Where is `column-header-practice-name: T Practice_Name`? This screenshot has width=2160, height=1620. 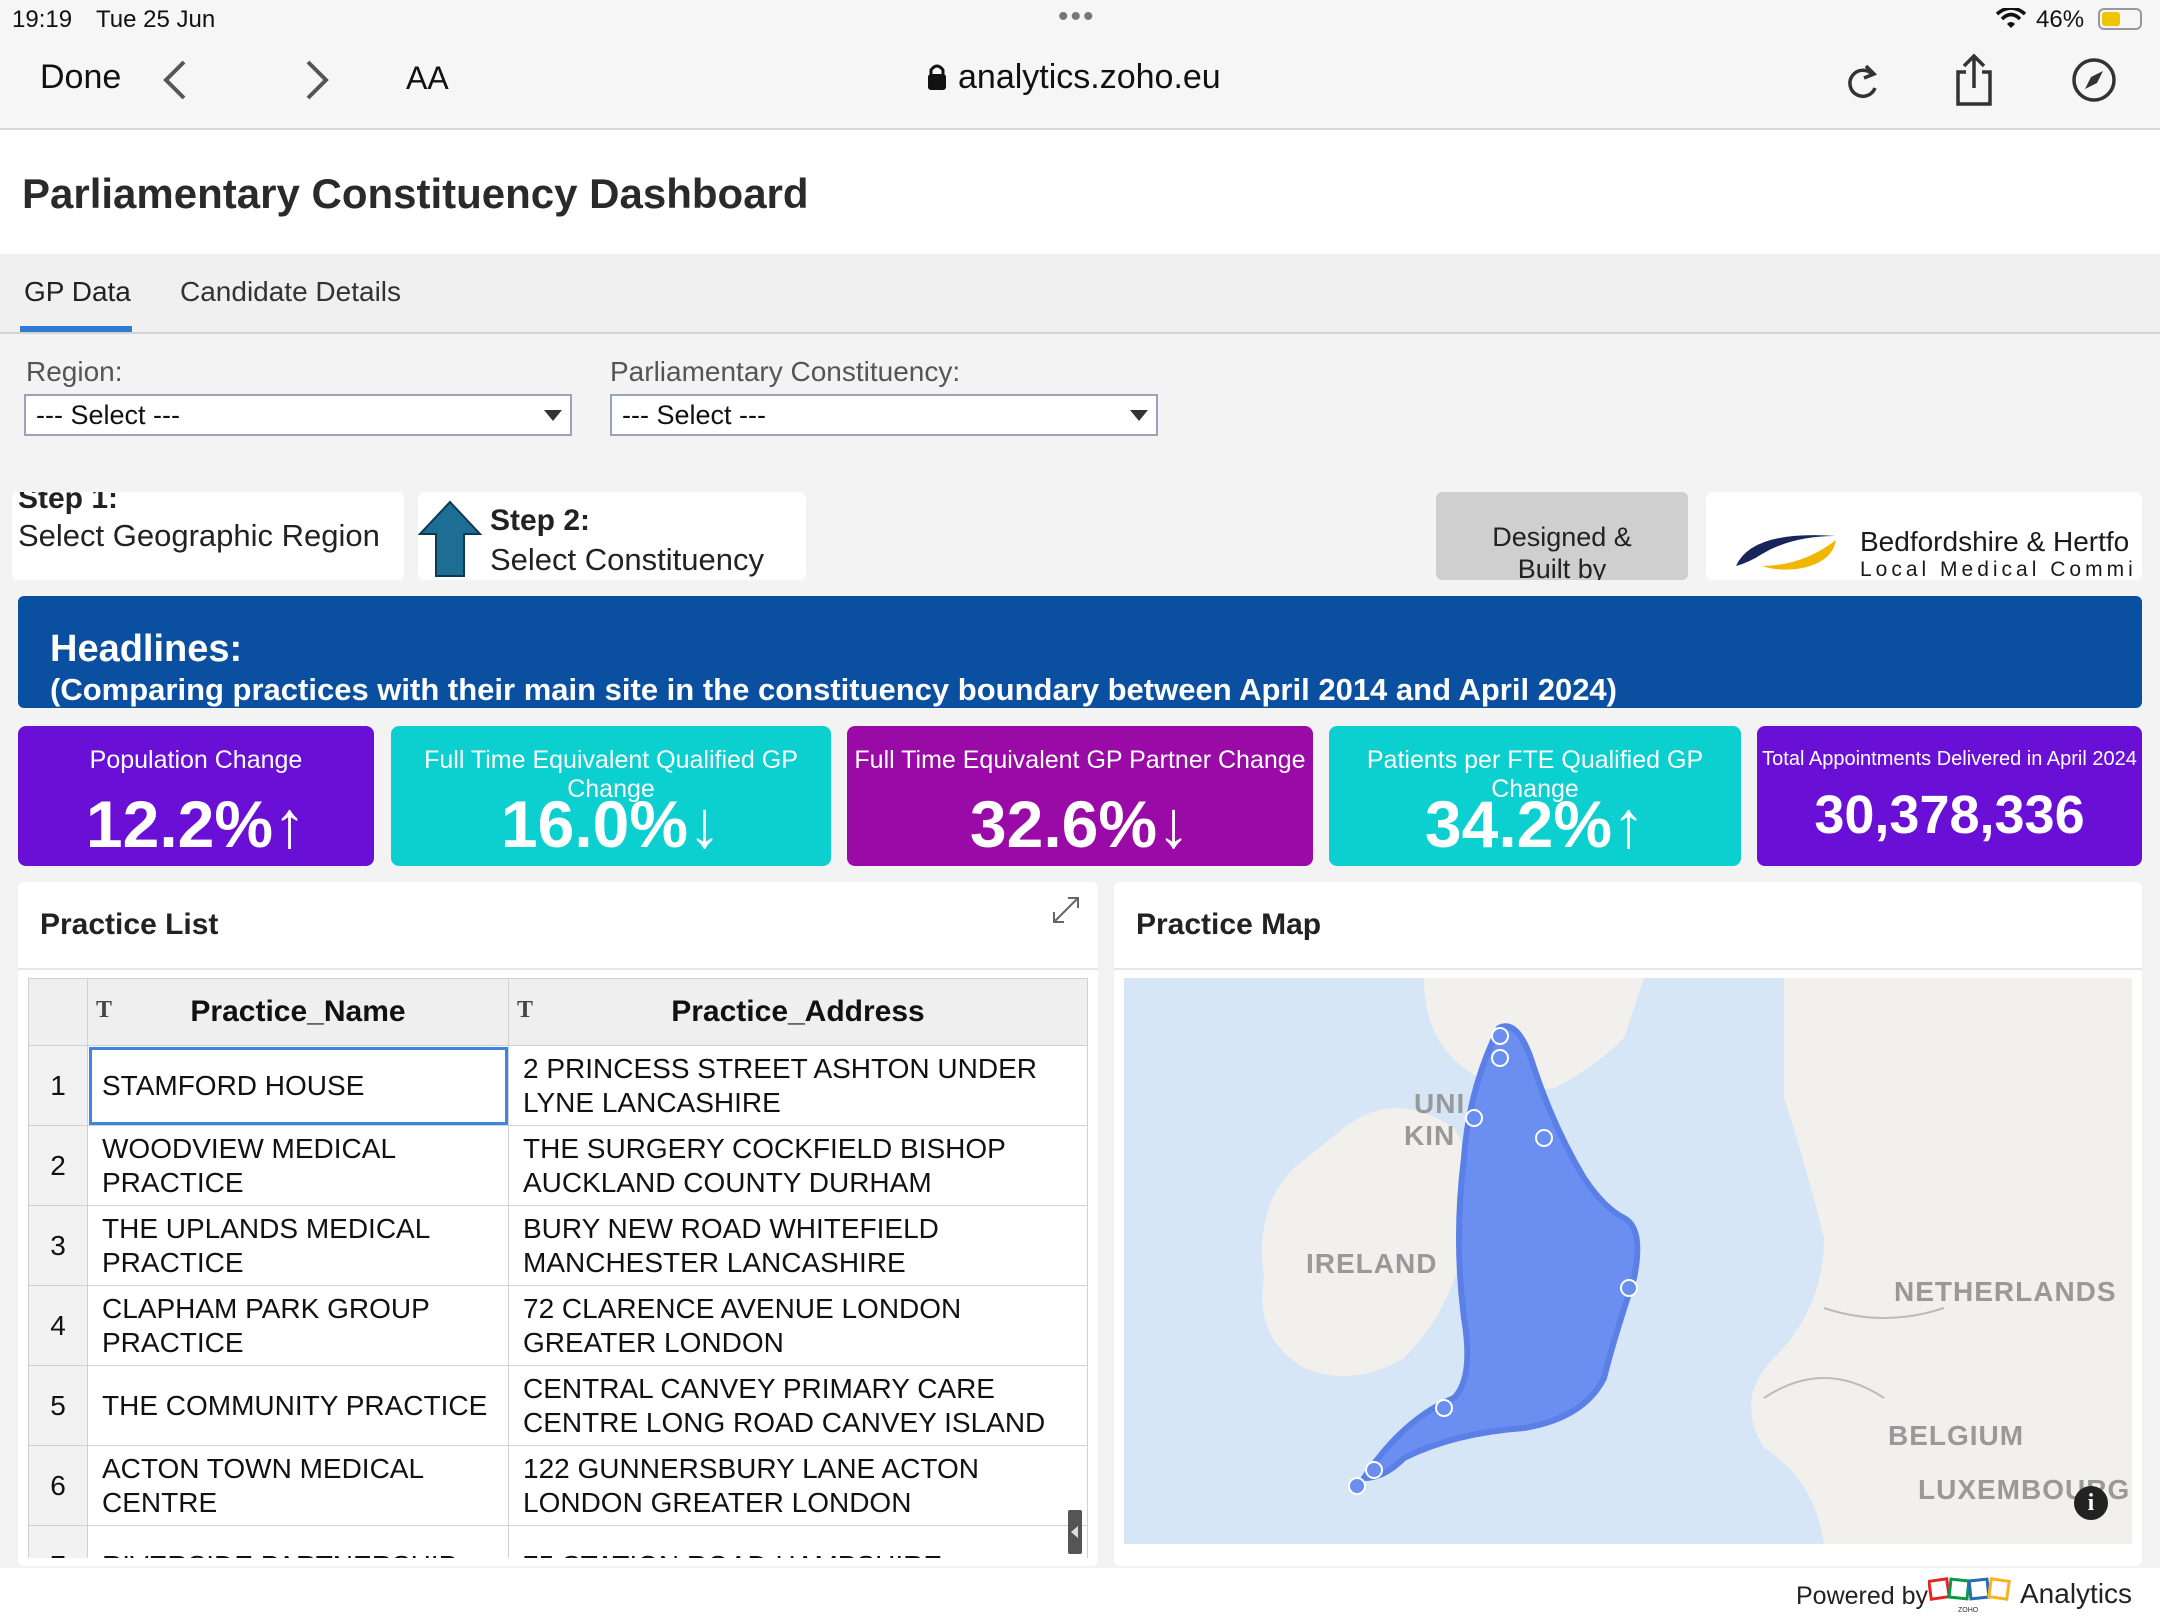
column-header-practice-name: T Practice_Name is located at coordinates (298, 1012).